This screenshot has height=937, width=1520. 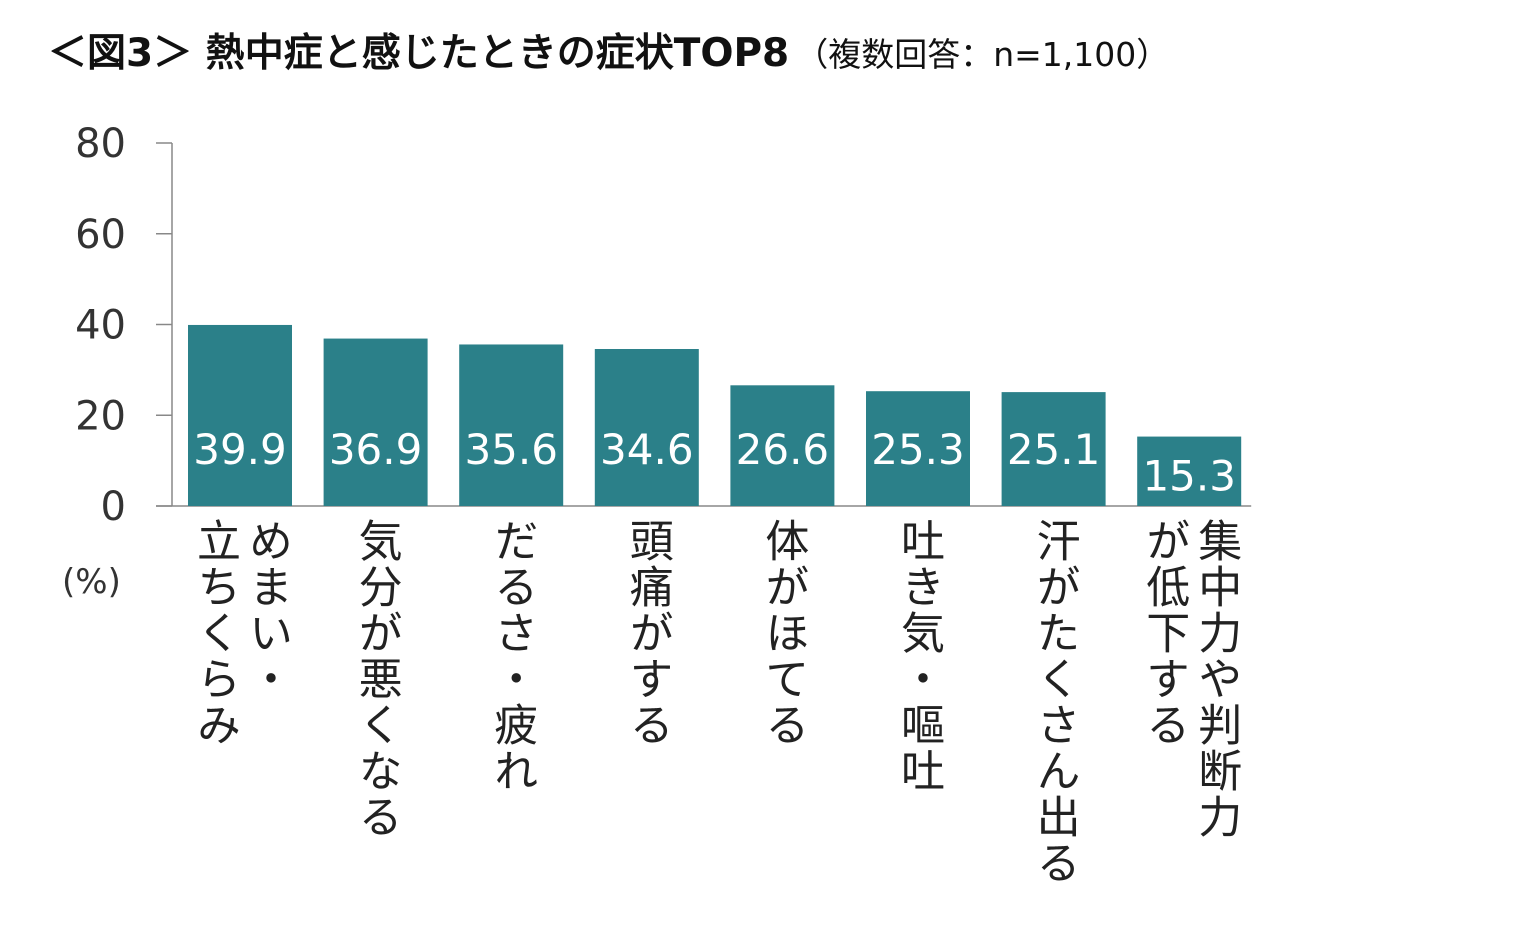 What do you see at coordinates (647, 449) in the screenshot?
I see `data-label: 34.6` at bounding box center [647, 449].